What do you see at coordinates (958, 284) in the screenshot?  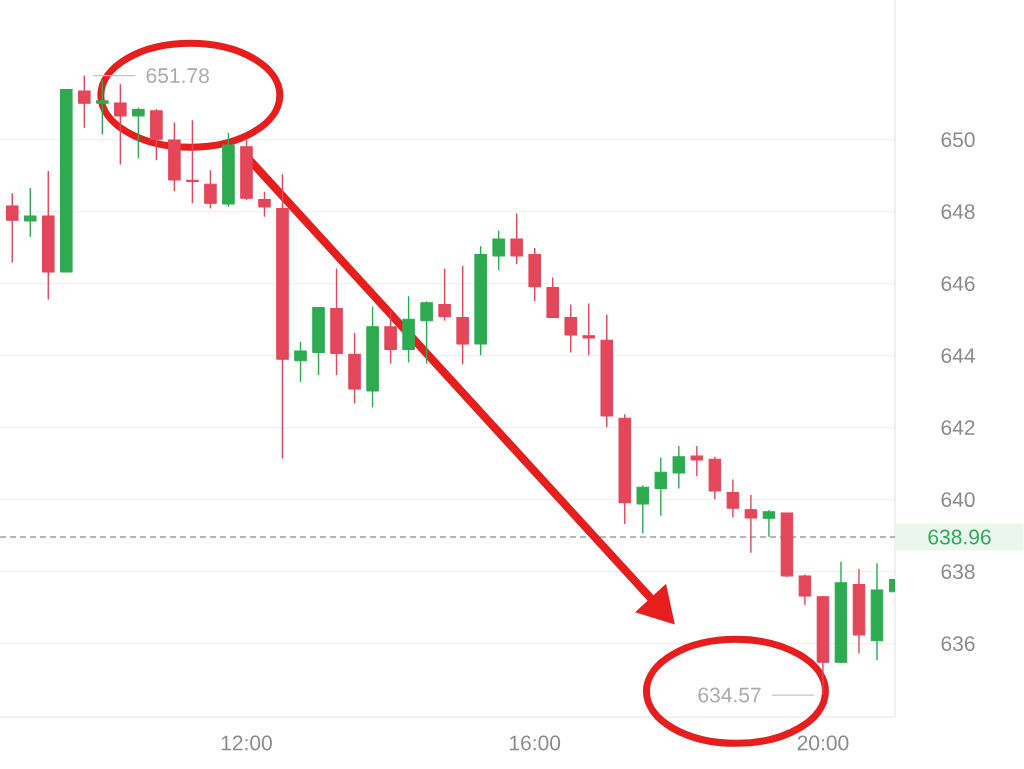 I see `y-tick-label: 646` at bounding box center [958, 284].